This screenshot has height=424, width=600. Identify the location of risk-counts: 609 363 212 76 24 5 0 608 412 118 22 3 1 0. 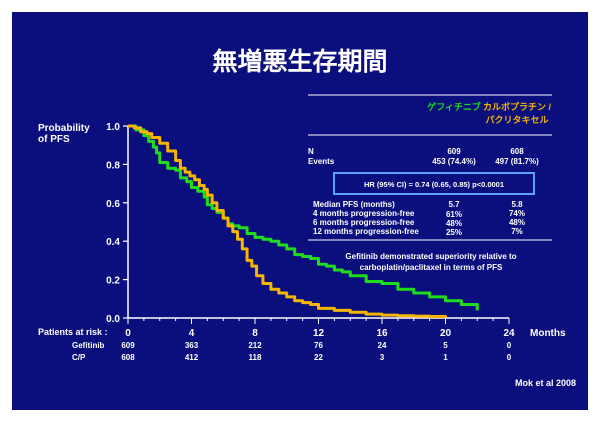
(316, 351).